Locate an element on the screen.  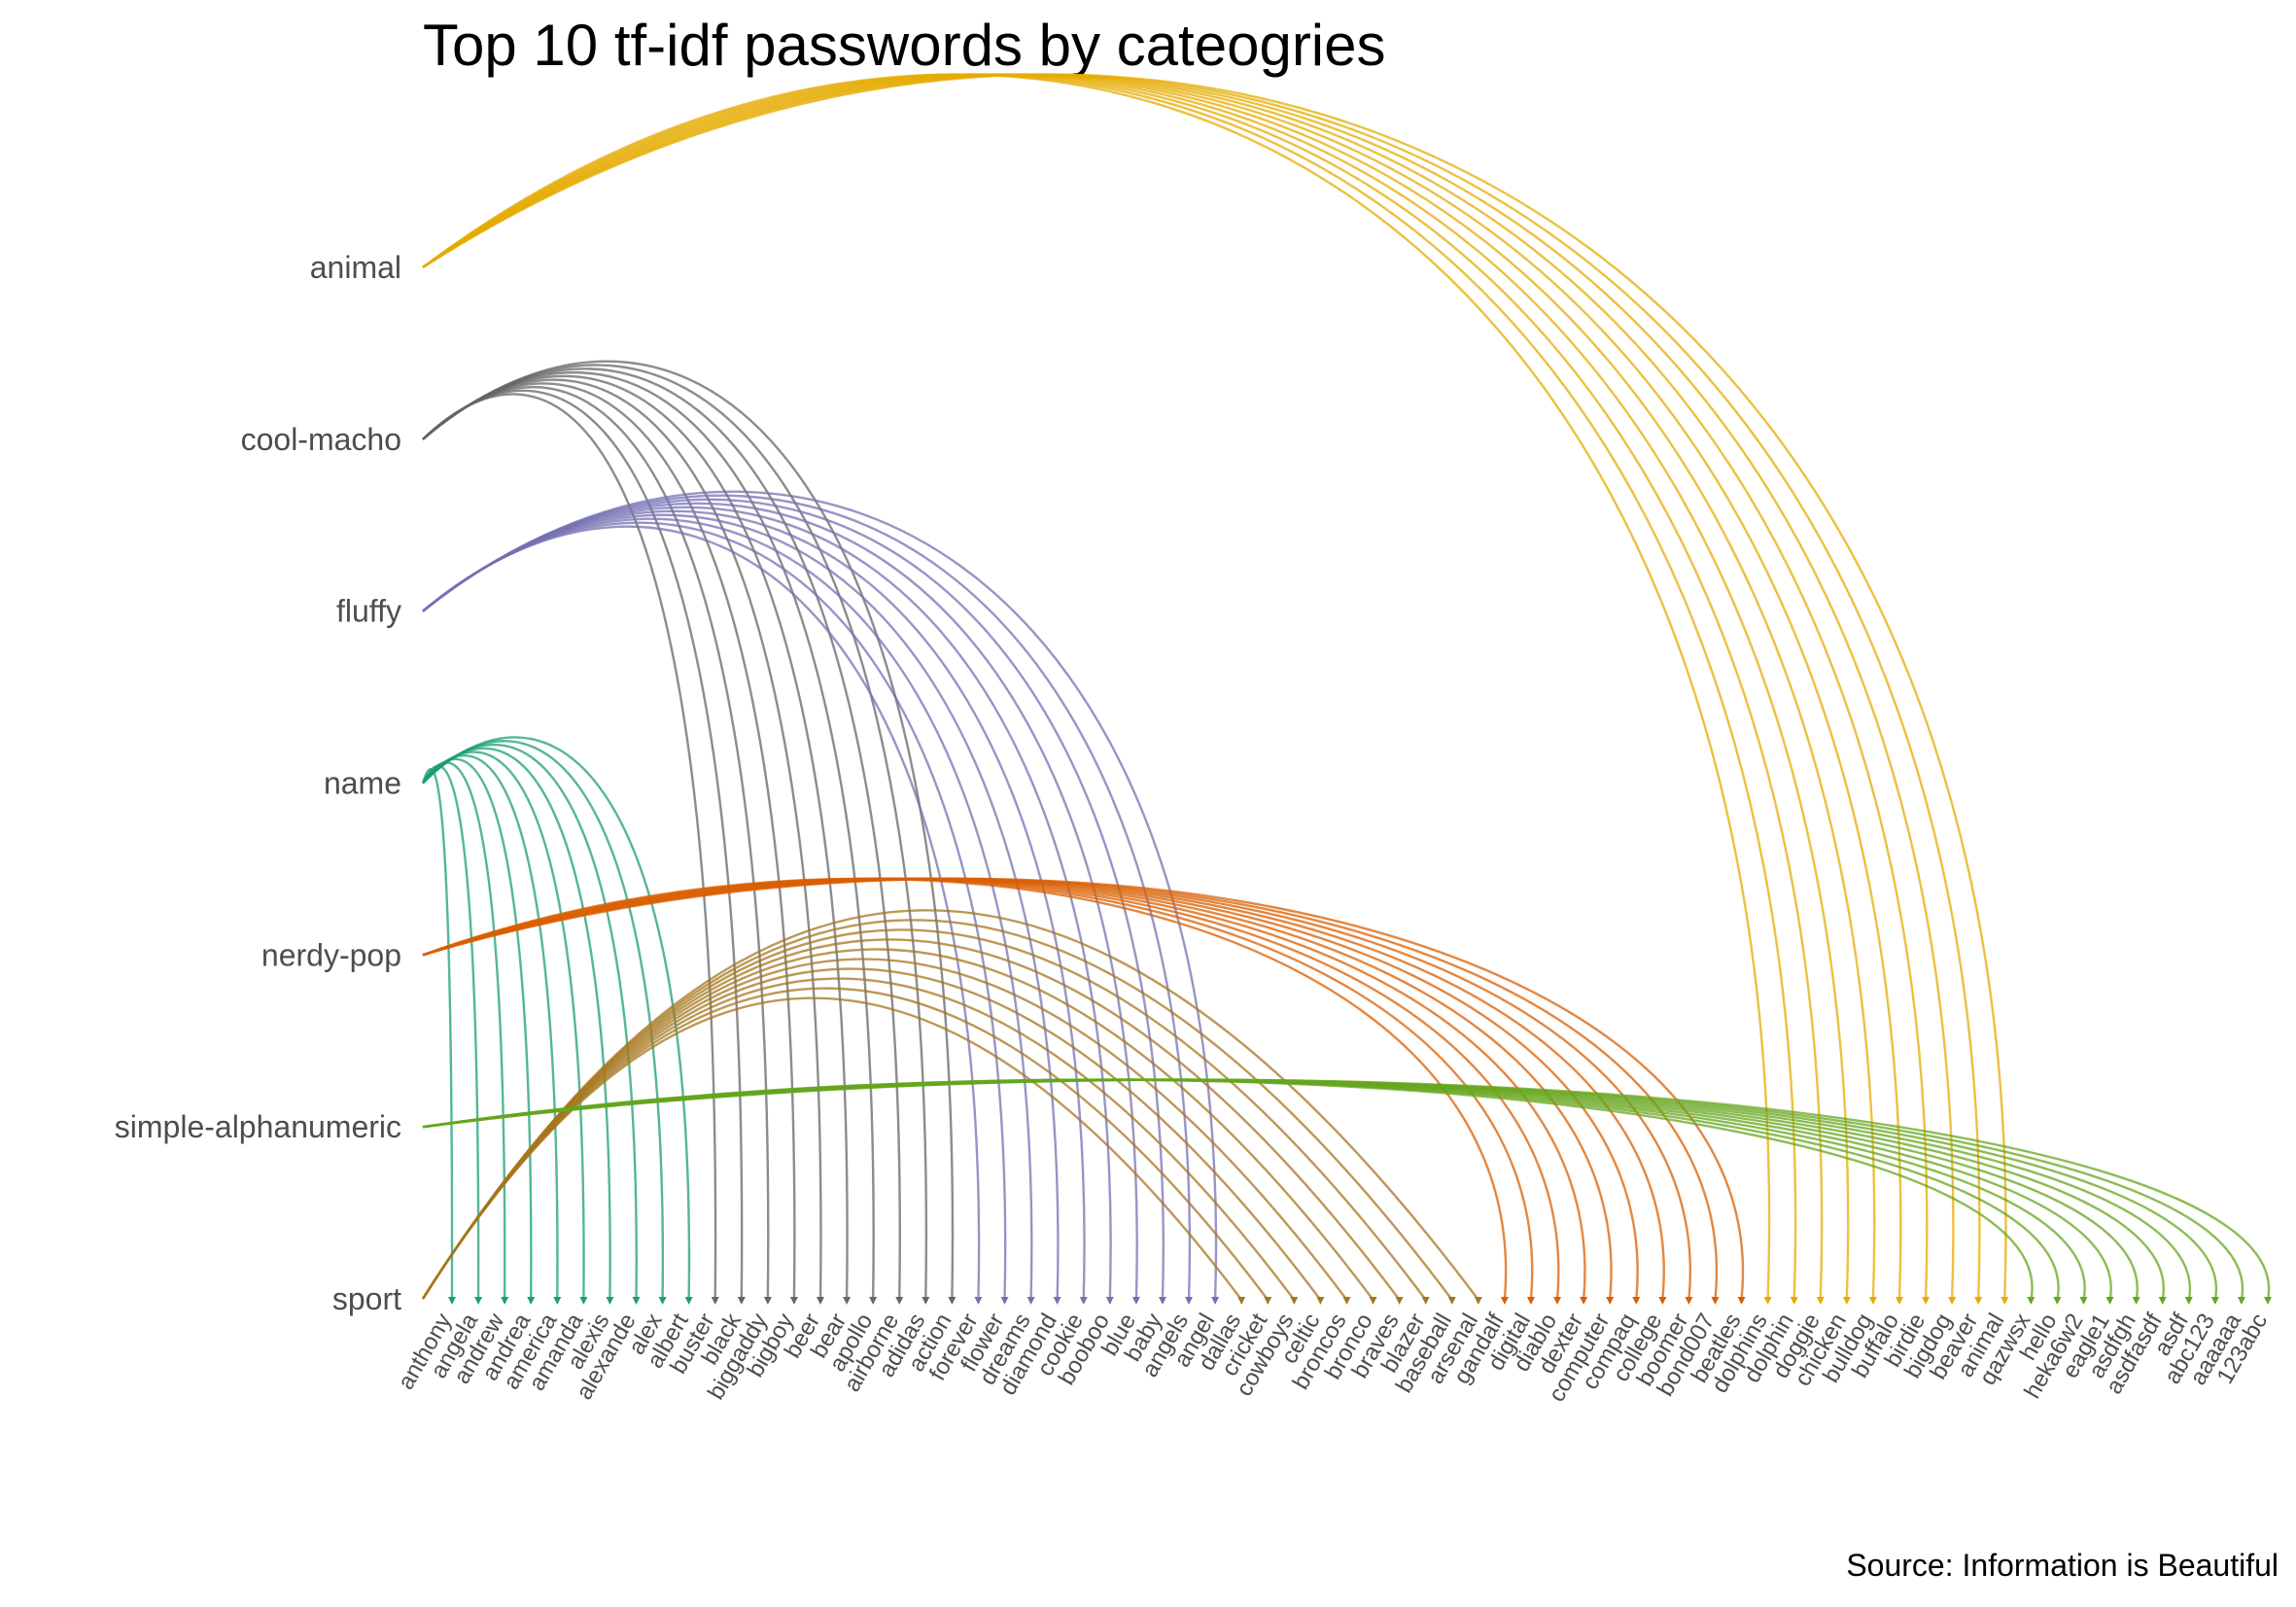
arc-fluffy-diamond is located at coordinates (741, 907).